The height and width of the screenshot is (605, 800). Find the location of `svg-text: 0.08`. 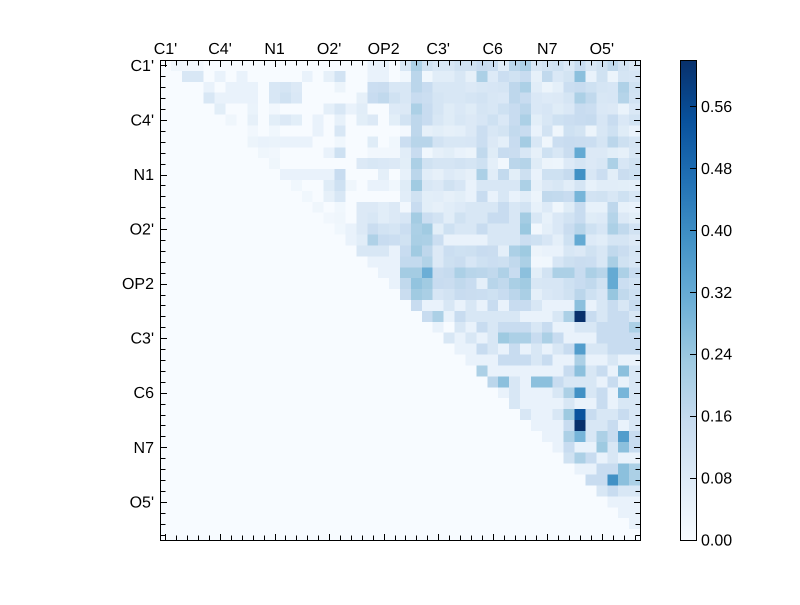

svg-text: 0.08 is located at coordinates (716, 479).